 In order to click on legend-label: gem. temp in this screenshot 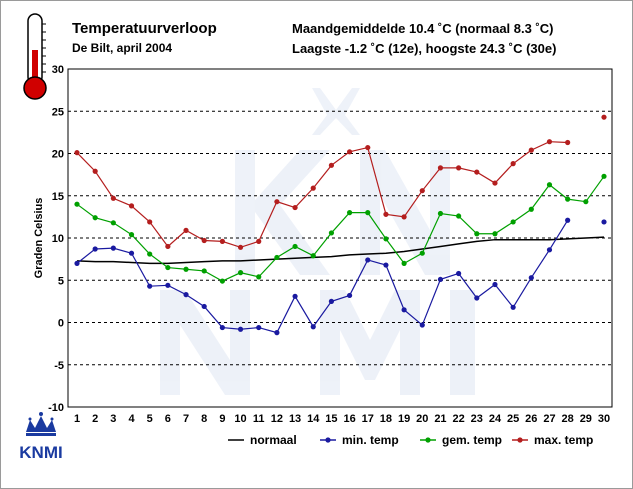, I will do `click(472, 440)`.